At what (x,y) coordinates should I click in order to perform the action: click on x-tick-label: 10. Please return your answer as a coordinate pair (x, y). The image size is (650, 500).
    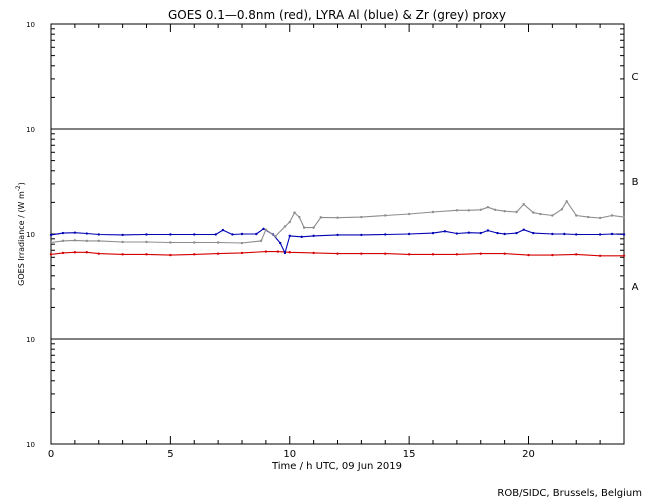
    Looking at the image, I should click on (289, 454).